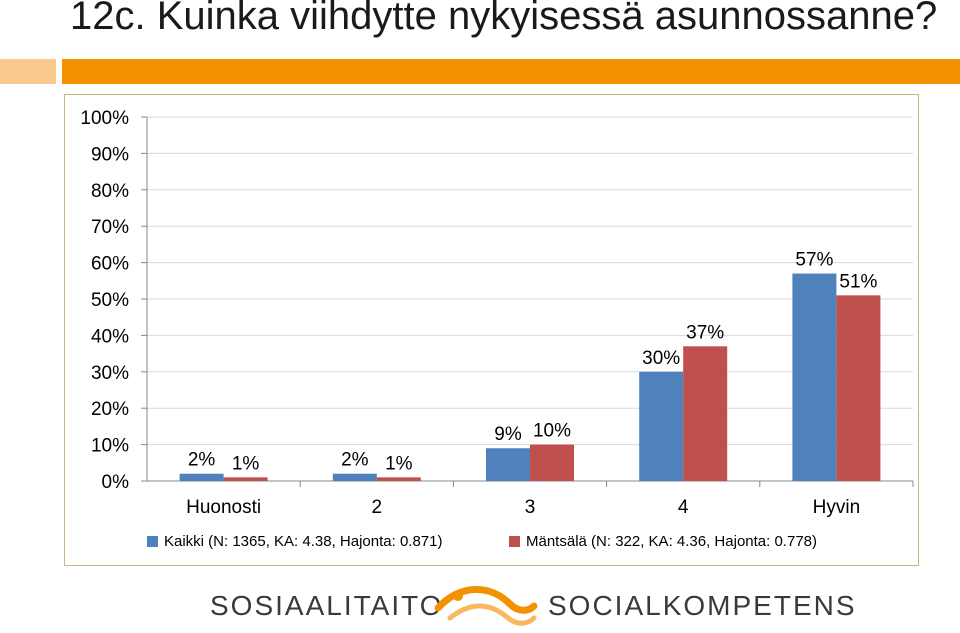 The width and height of the screenshot is (960, 633). I want to click on footer-logo: SOSIAALITAITO SOCIALKOMPETENS, so click(480, 606).